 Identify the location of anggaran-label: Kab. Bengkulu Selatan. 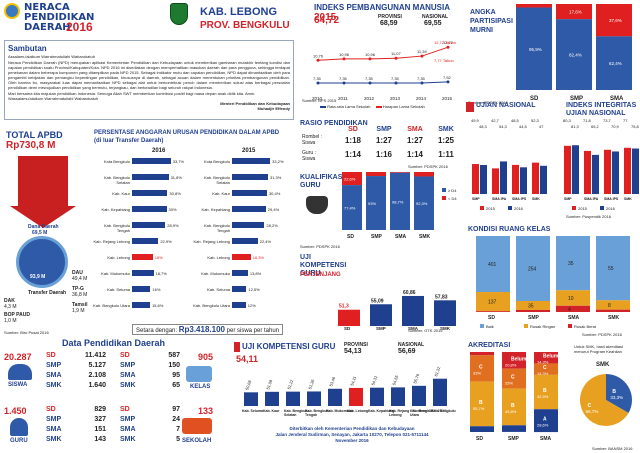
(216, 180).